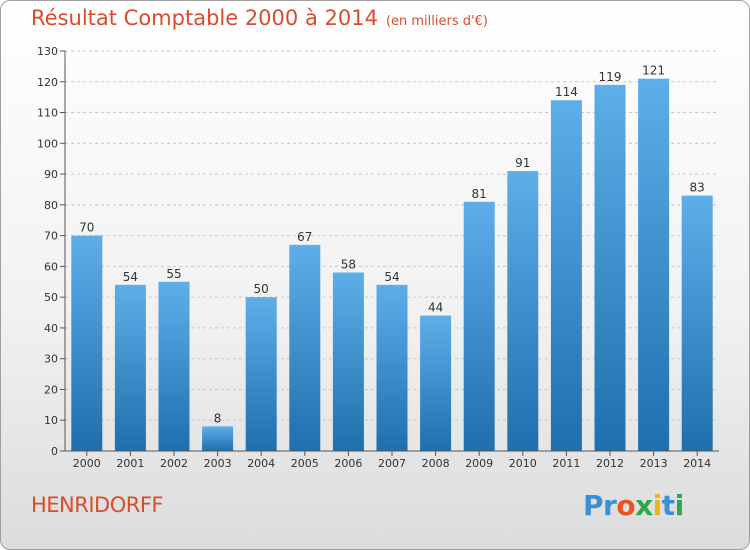  Describe the element at coordinates (218, 463) in the screenshot. I see `x-tick-label: 2003` at that location.